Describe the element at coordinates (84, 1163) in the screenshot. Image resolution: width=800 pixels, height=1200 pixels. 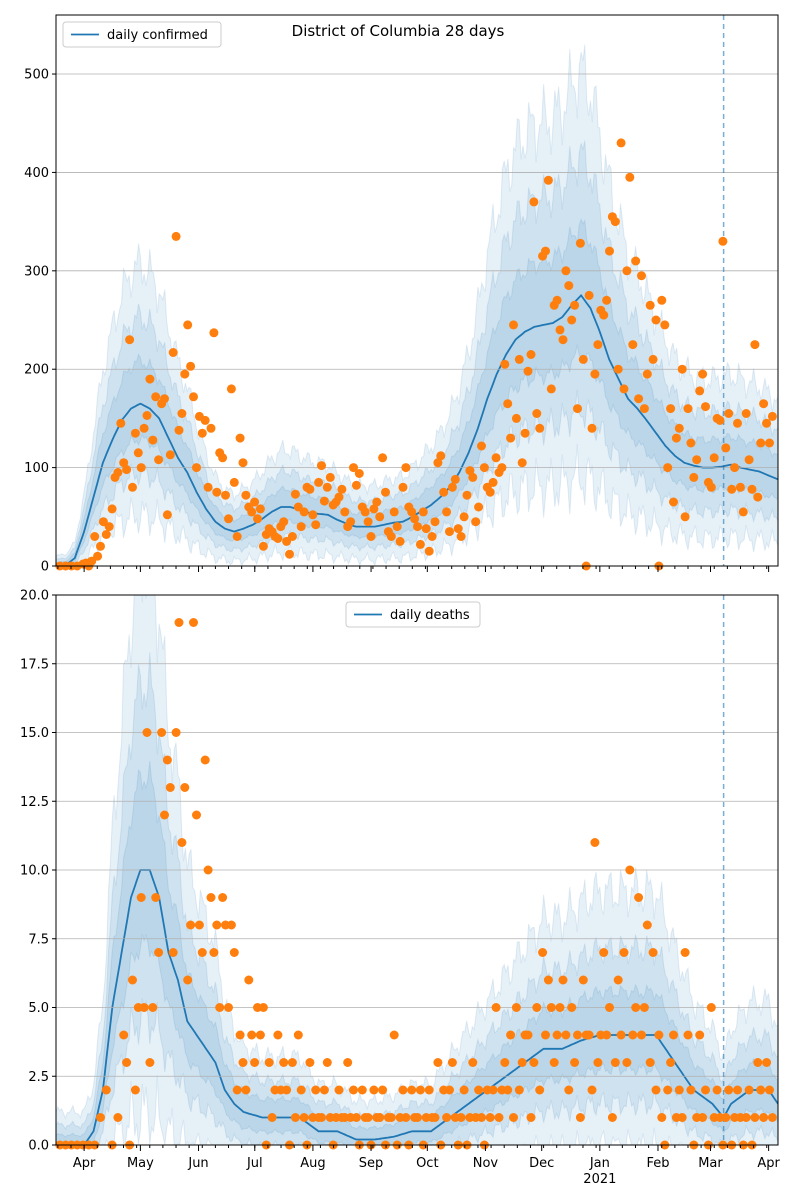
I see `xtick-label-month: Apr` at that location.